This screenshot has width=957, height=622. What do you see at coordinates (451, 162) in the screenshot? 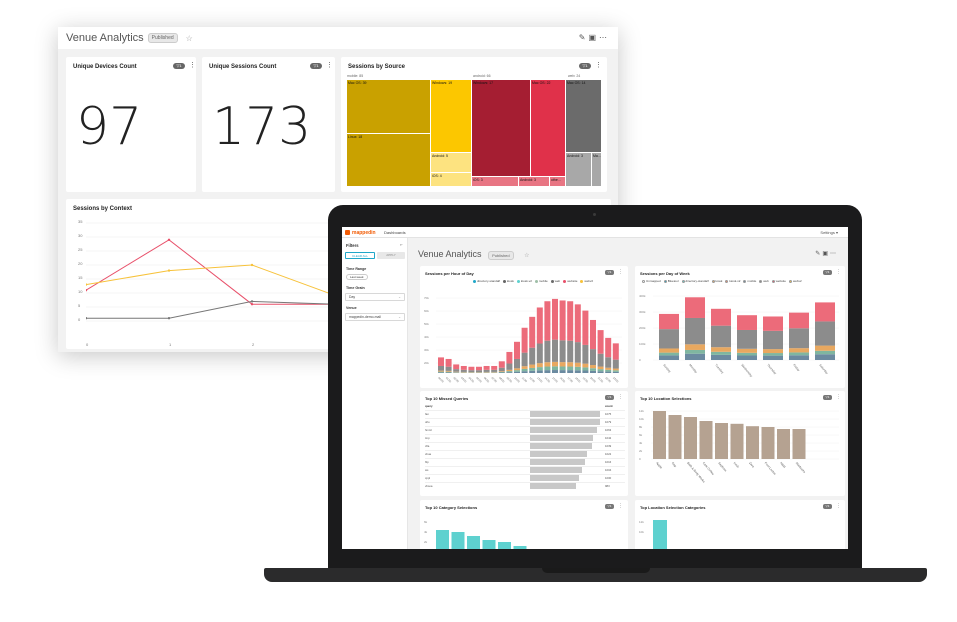
I see `treemap-cell: Android: 5` at bounding box center [451, 162].